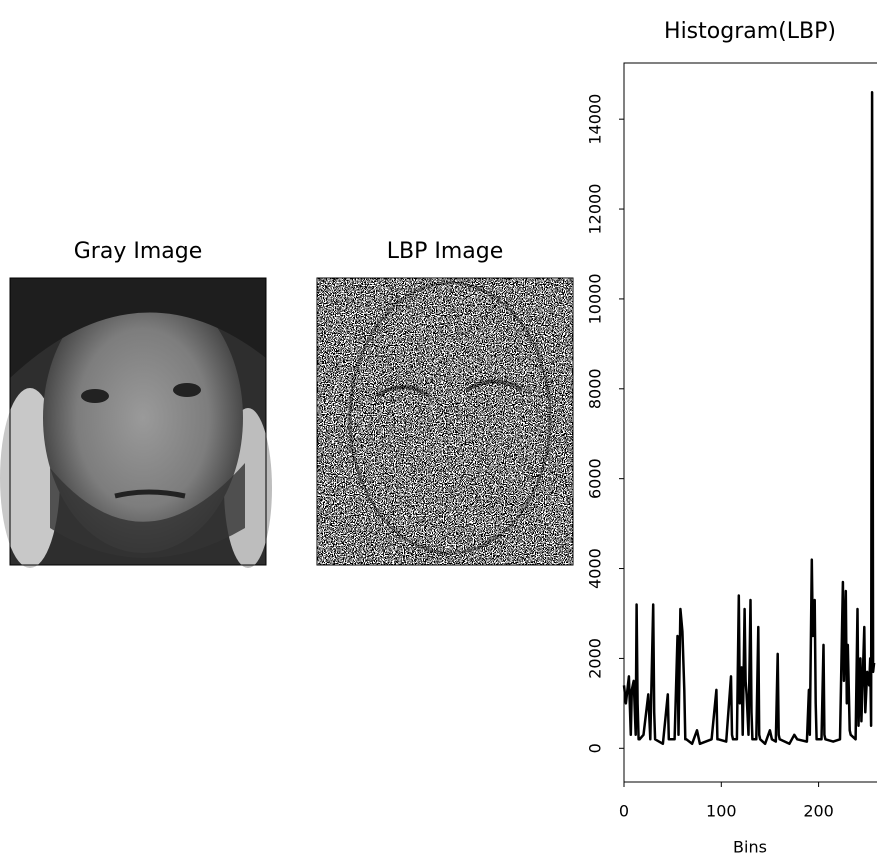 Image resolution: width=877 pixels, height=861 pixels. I want to click on x-tick-label: 0, so click(624, 811).